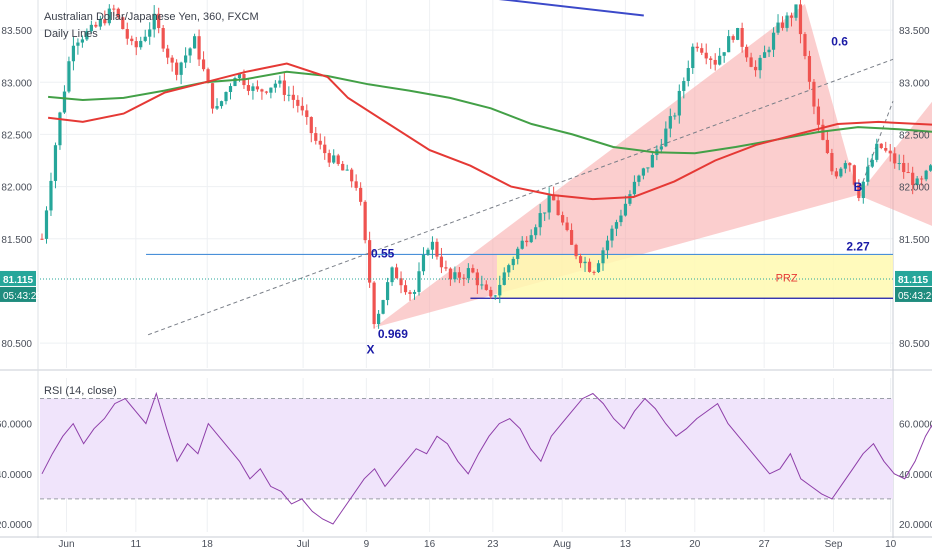  What do you see at coordinates (626, 544) in the screenshot?
I see `time-tick: 13` at bounding box center [626, 544].